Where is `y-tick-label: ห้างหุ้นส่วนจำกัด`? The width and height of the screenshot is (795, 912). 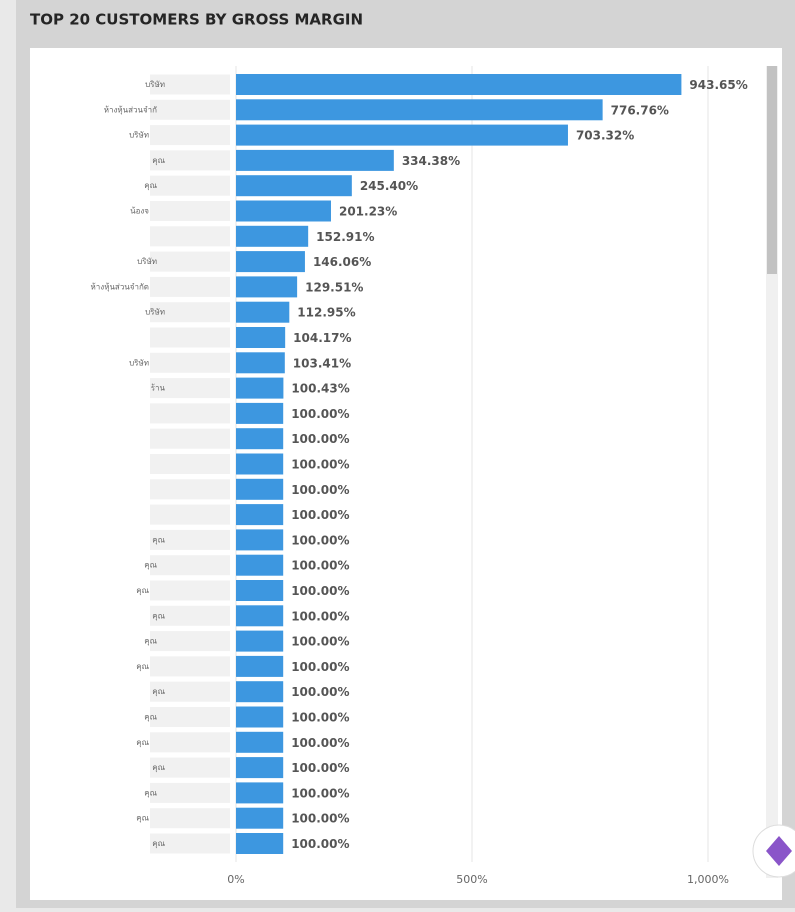 y-tick-label: ห้างหุ้นส่วนจำกัด is located at coordinates (120, 286).